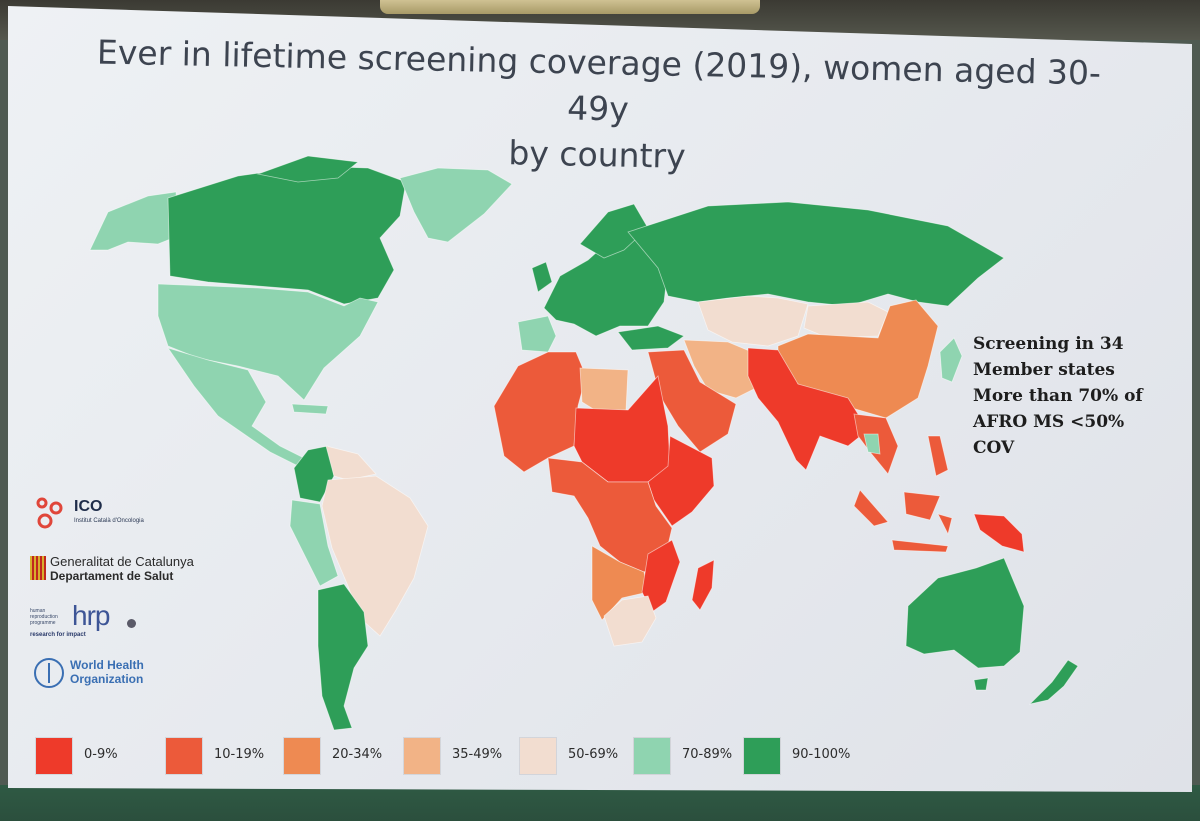  What do you see at coordinates (131, 623) in the screenshot?
I see `hrp-dot-icon` at bounding box center [131, 623].